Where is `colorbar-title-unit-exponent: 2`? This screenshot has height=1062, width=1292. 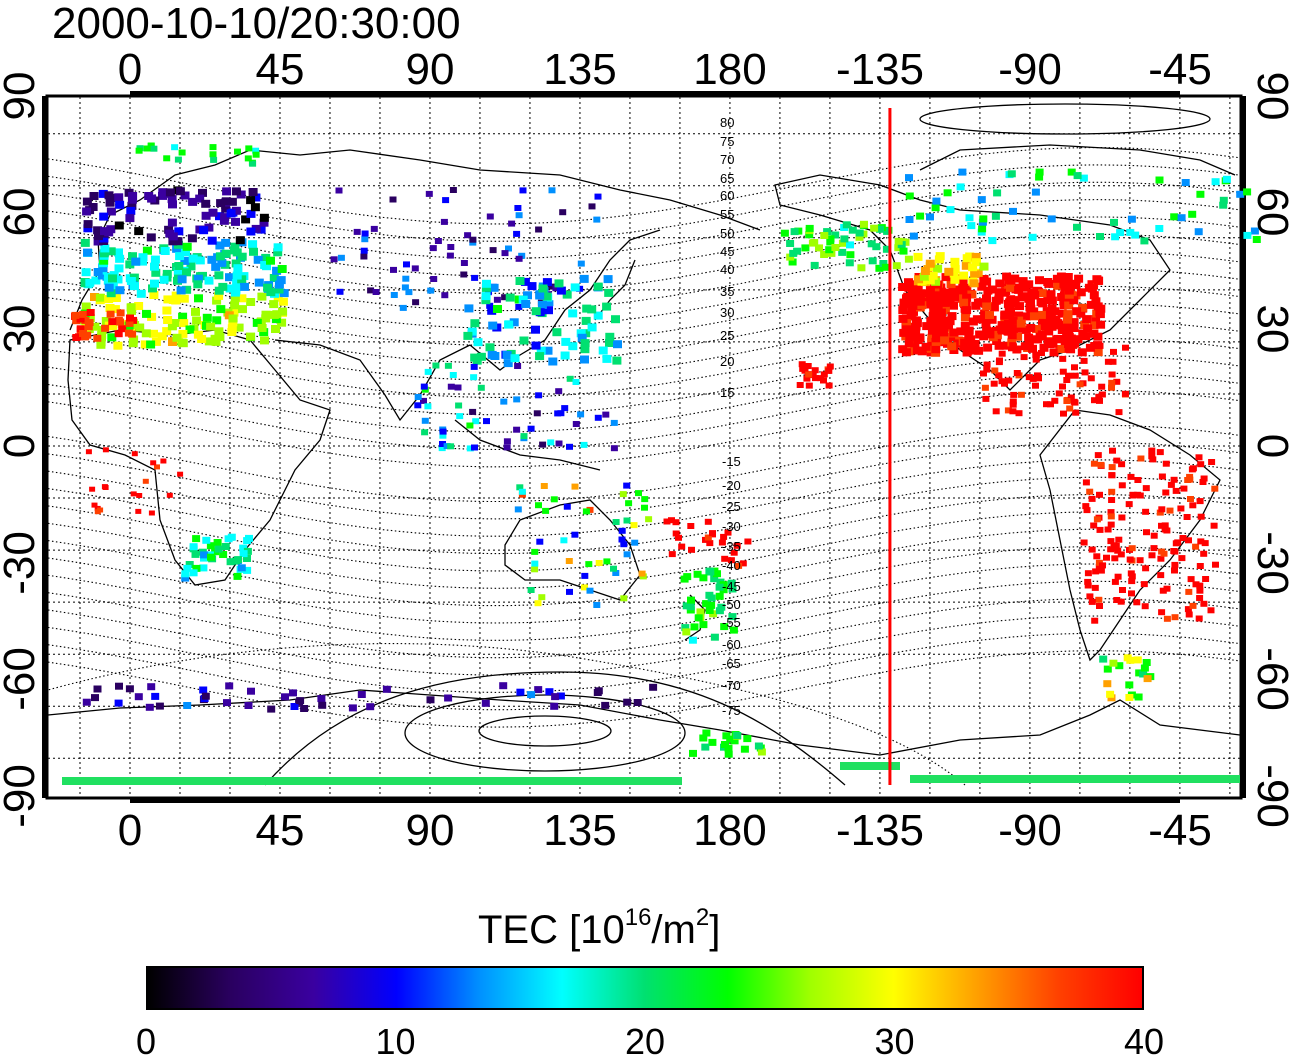 colorbar-title-unit-exponent: 2 is located at coordinates (702, 917).